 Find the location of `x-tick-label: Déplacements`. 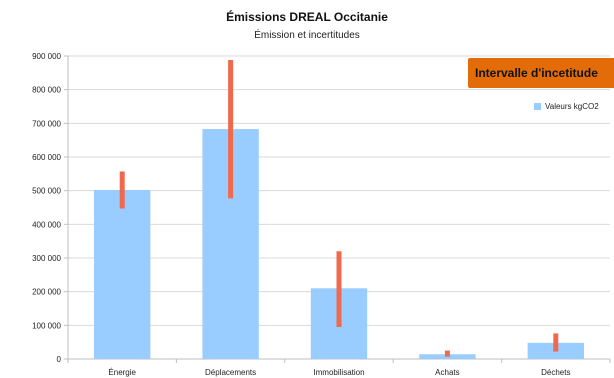

x-tick-label: Déplacements is located at coordinates (230, 372).